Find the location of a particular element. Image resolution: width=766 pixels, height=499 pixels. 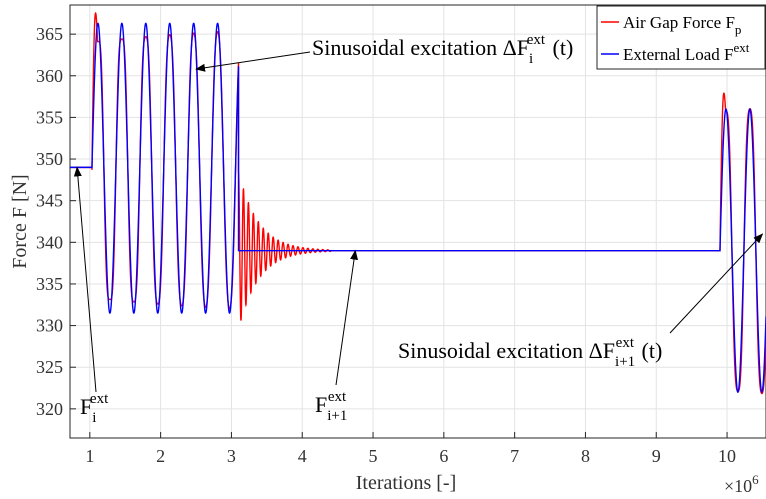

x-tick-label: 4 is located at coordinates (302, 456).